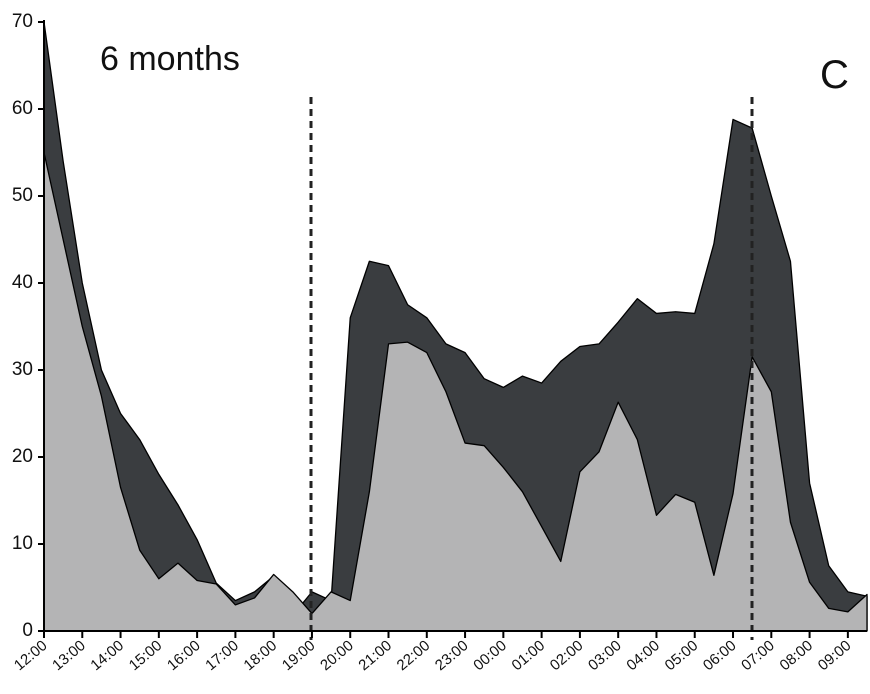 The height and width of the screenshot is (694, 870). What do you see at coordinates (22, 456) in the screenshot?
I see `y-tick-label: 20` at bounding box center [22, 456].